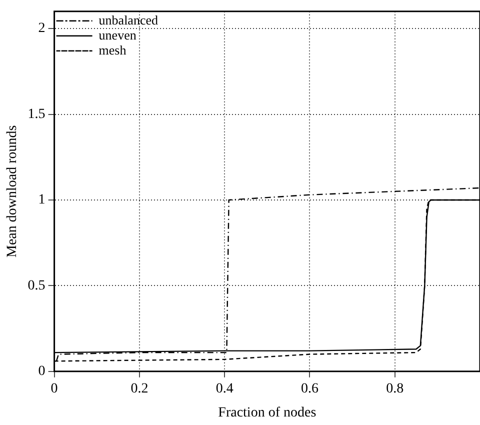  I want to click on y-tick-label: 1, so click(42, 200).